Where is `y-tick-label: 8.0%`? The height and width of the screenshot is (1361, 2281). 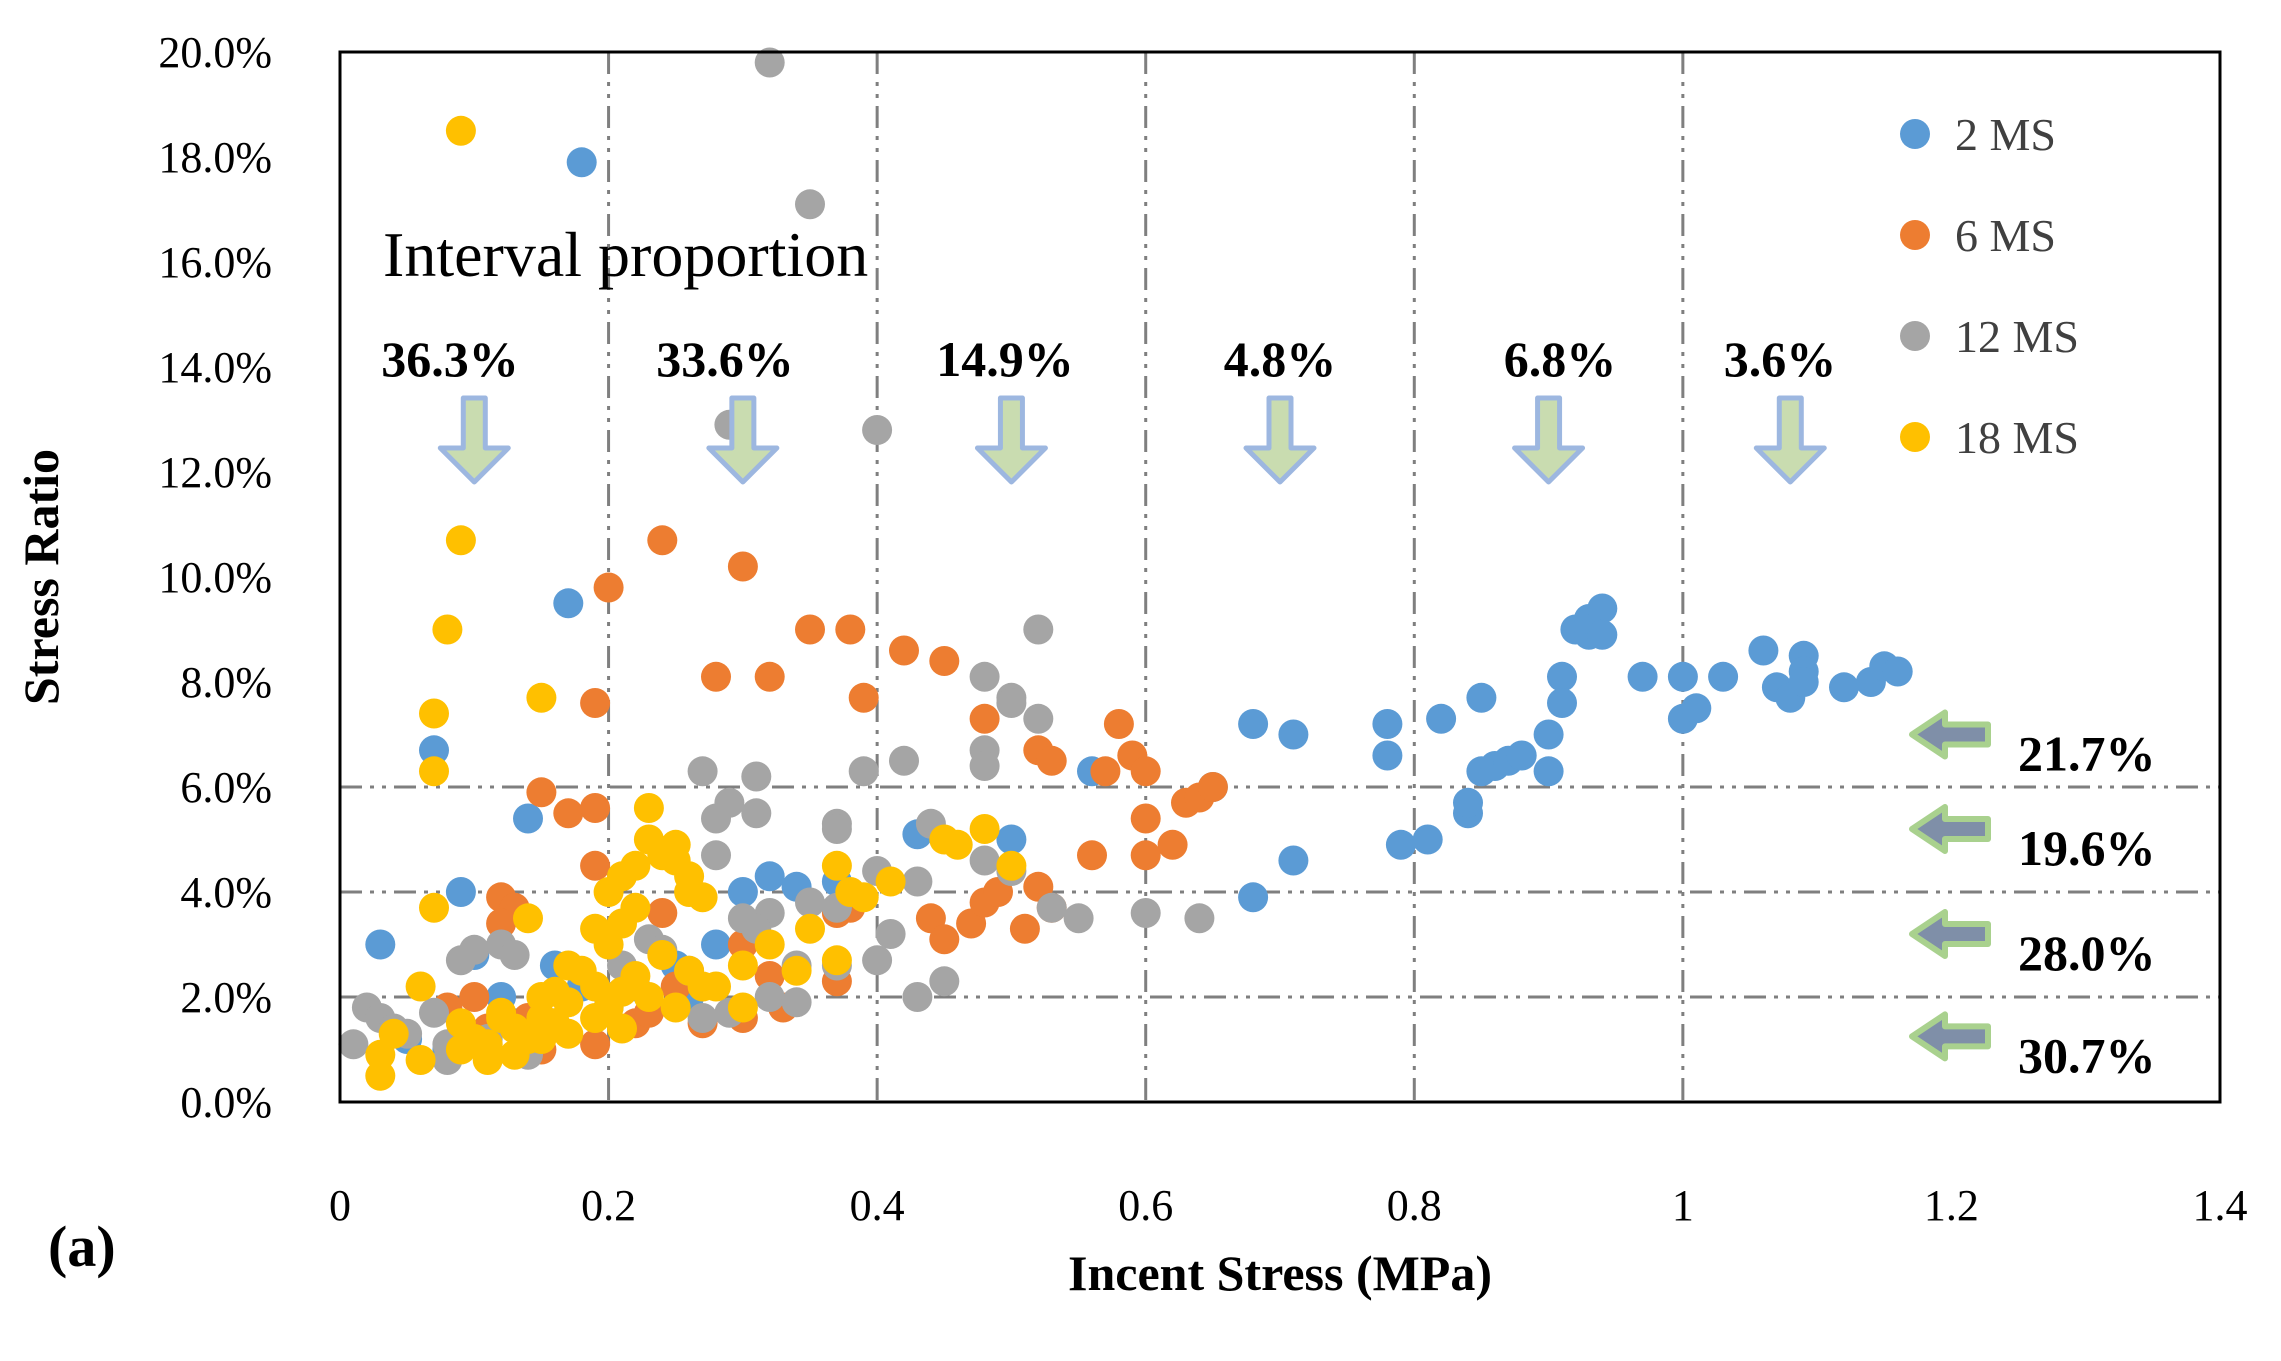 y-tick-label: 8.0% is located at coordinates (226, 682).